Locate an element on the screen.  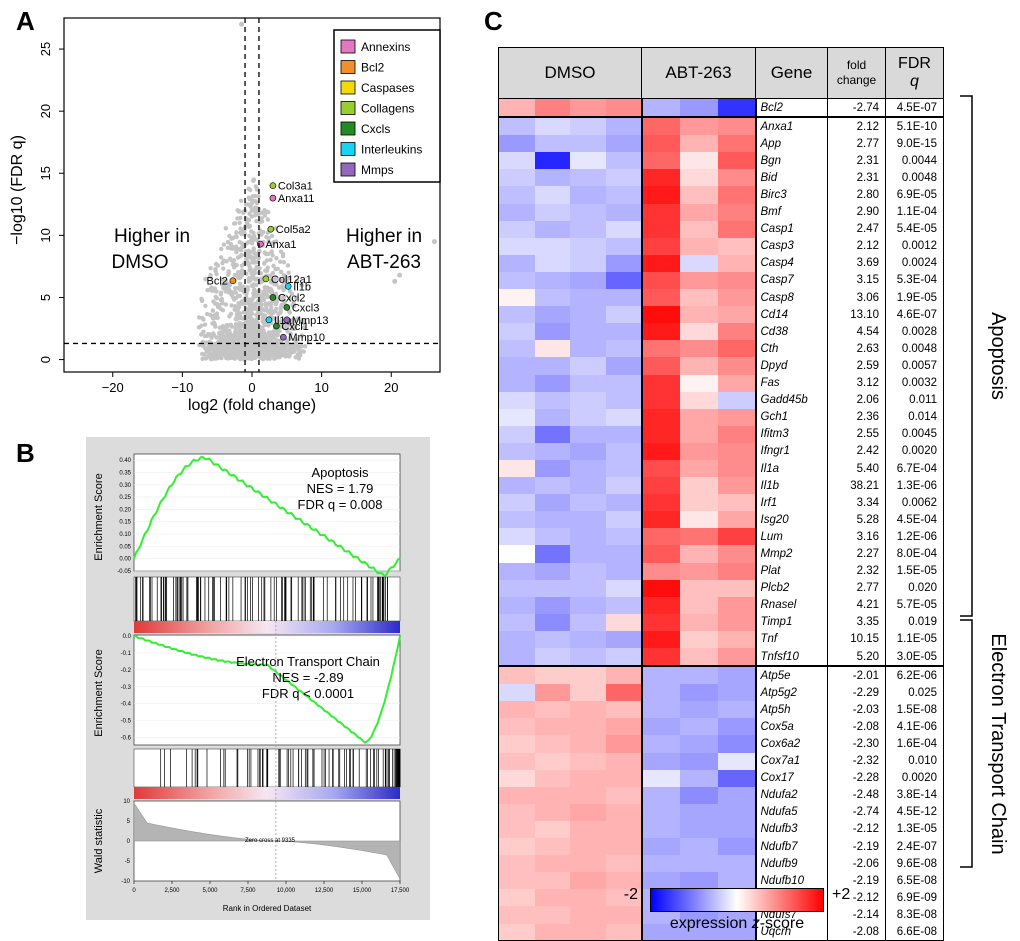
fold-change-value: 2.55 is located at coordinates (856, 434).